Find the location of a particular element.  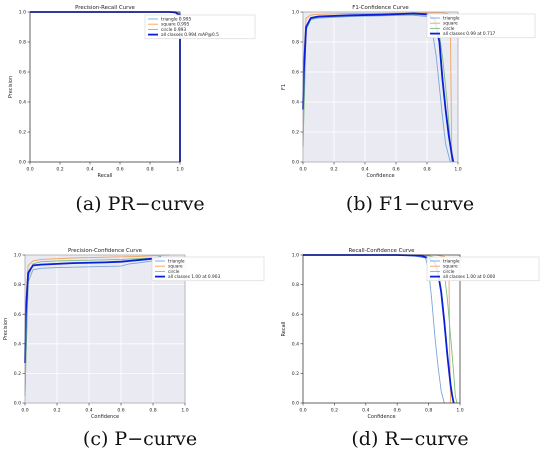

series-line-circle is located at coordinates (93, 326).